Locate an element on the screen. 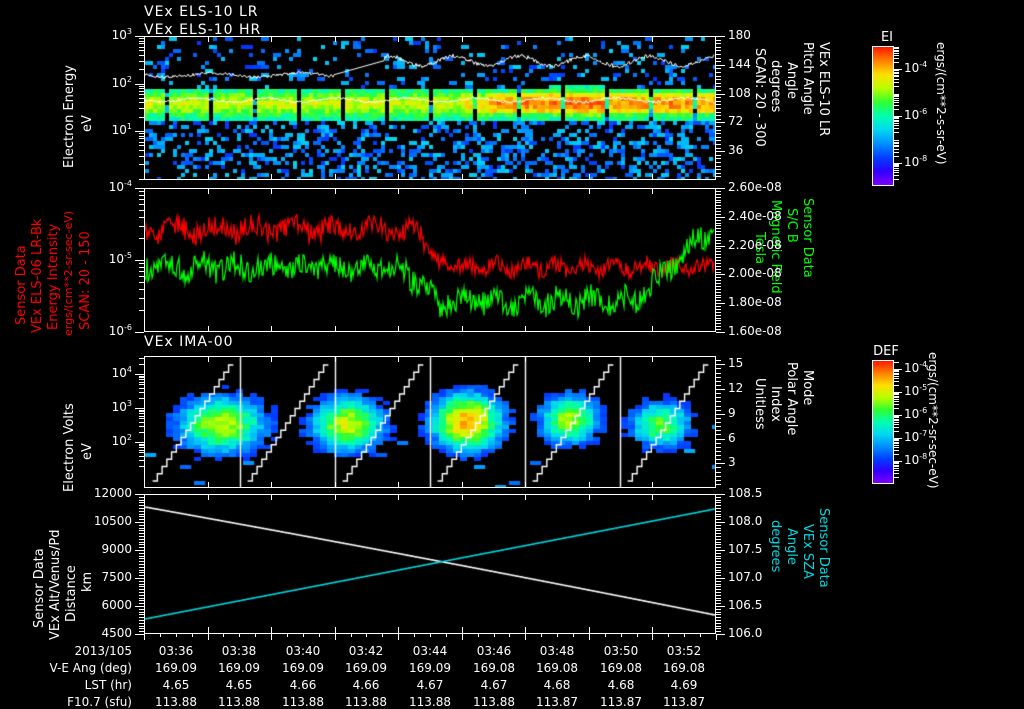 This screenshot has width=1024, height=709. footer-cell-r1-c5: 4.67 is located at coordinates (494, 685).